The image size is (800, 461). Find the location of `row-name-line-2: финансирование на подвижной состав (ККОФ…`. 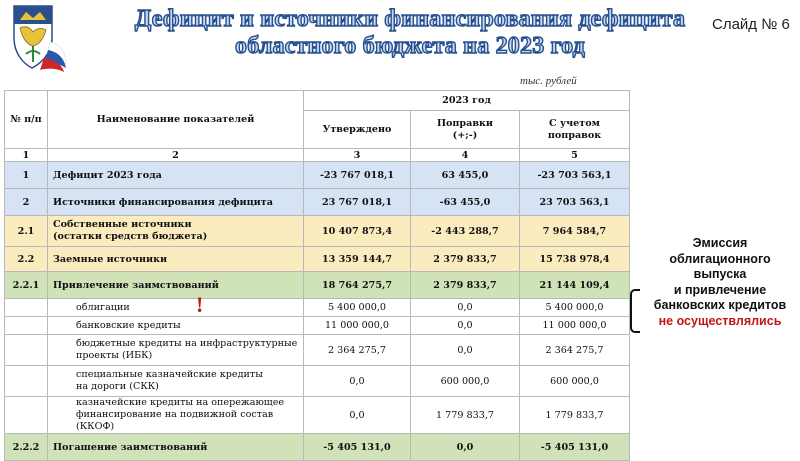

row-name-line-2: финансирование на подвижной состав (ККОФ… is located at coordinates (175, 420).